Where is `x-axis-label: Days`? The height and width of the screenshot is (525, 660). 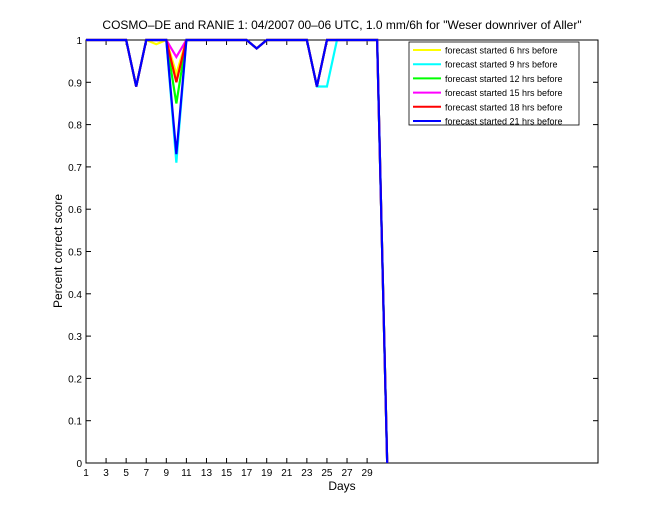
x-axis-label: Days is located at coordinates (341, 486).